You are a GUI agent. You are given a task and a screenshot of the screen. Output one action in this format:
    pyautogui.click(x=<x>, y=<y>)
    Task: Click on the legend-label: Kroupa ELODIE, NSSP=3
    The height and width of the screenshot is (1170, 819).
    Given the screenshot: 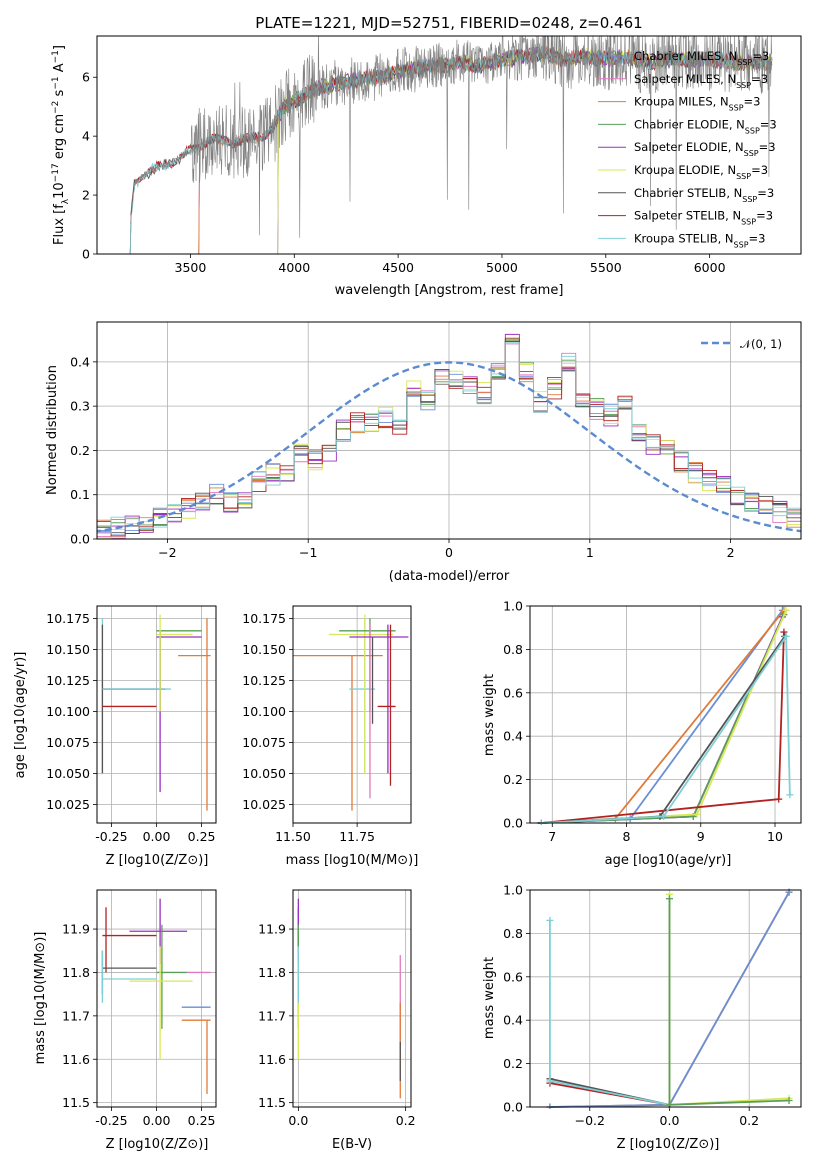 What is the action you would take?
    pyautogui.click(x=701, y=172)
    